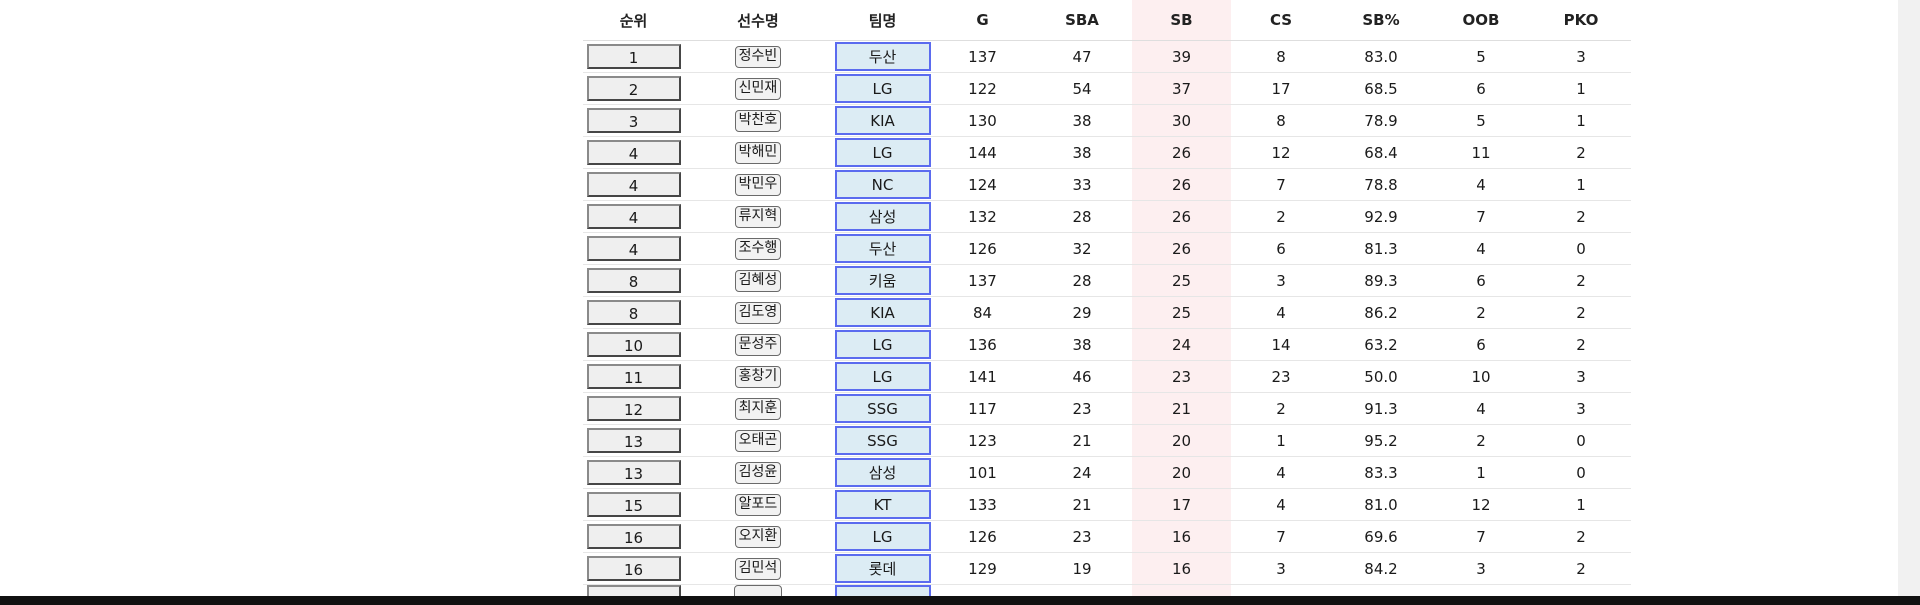 The height and width of the screenshot is (605, 1920). Describe the element at coordinates (1082, 20) in the screenshot. I see `header-sba: SBA` at that location.